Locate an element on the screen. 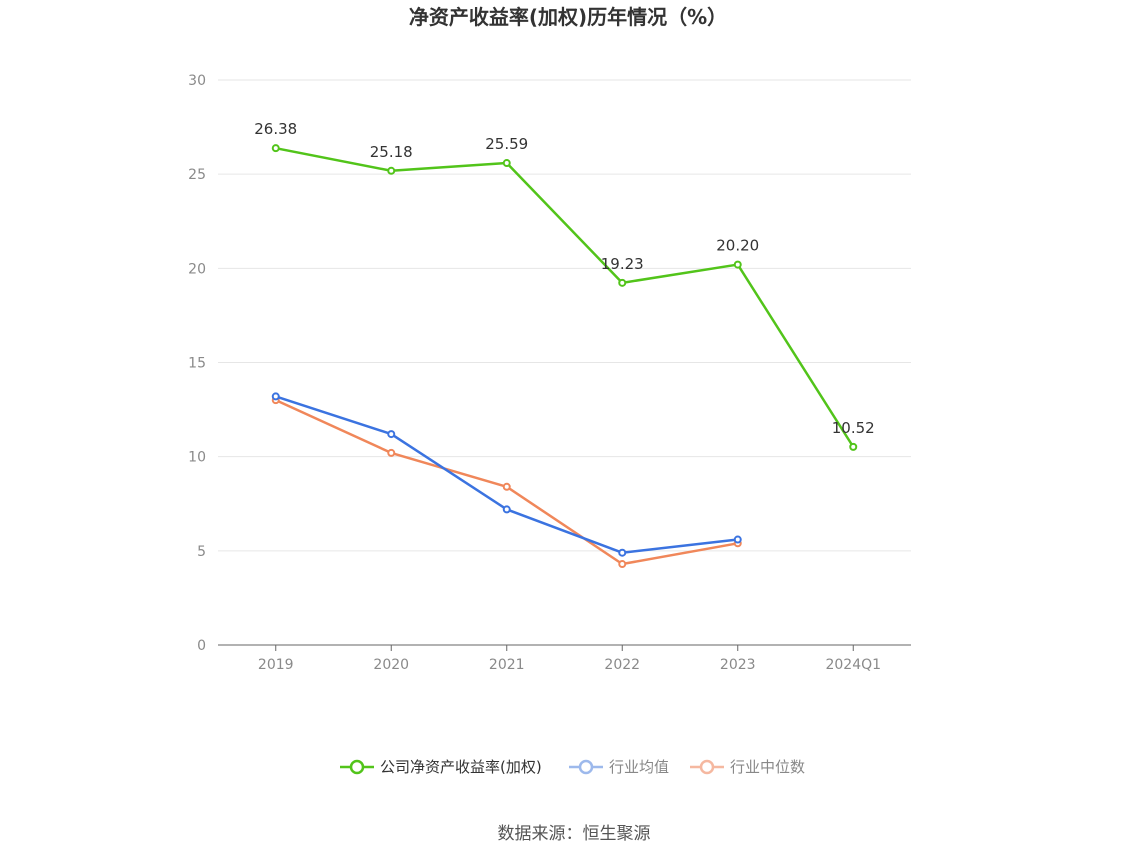  data-source: 数据来源：恒生聚源 is located at coordinates (574, 834).